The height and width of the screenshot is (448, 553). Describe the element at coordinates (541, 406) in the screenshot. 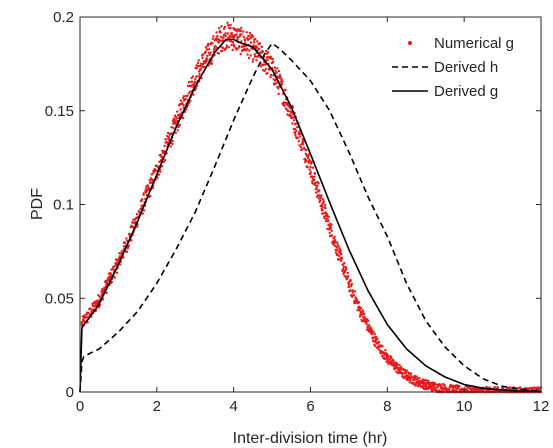

I see `x-tick-label: 12` at that location.